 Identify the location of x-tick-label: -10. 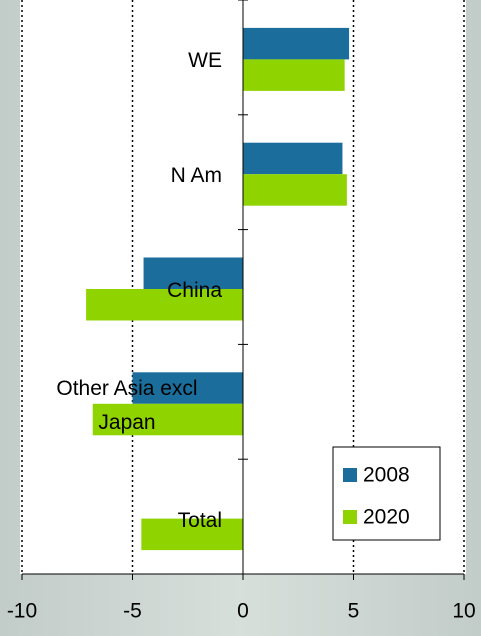
(22, 611).